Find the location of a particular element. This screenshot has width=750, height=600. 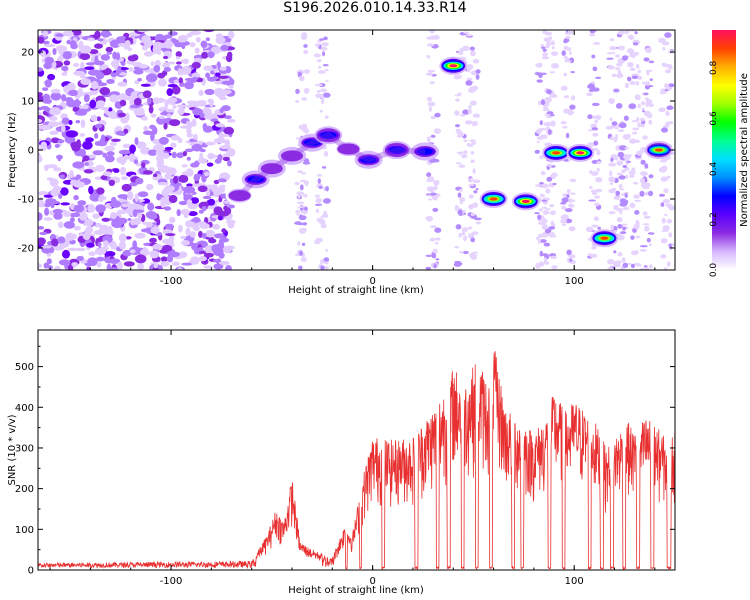

snr-y-tick-label: 100 is located at coordinates (24, 530).